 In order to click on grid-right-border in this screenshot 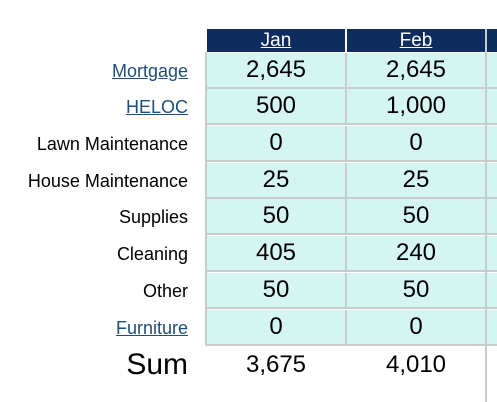, I will do `click(486, 215)`.